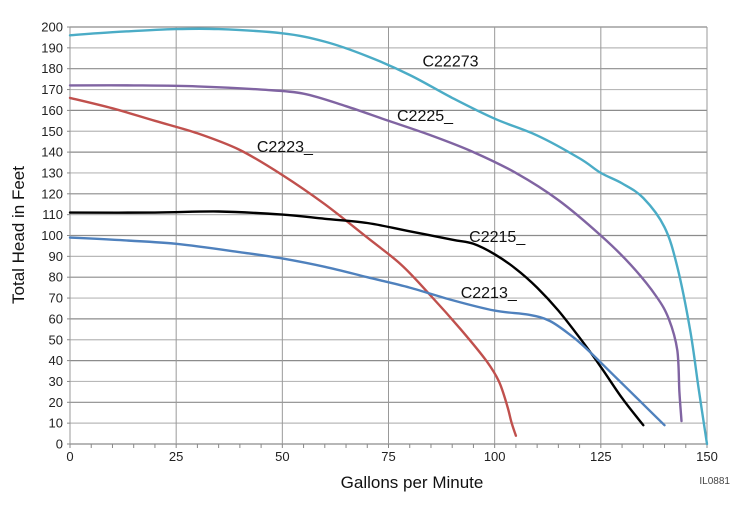 Image resolution: width=735 pixels, height=512 pixels. I want to click on curve-label: C22273, so click(450, 62).